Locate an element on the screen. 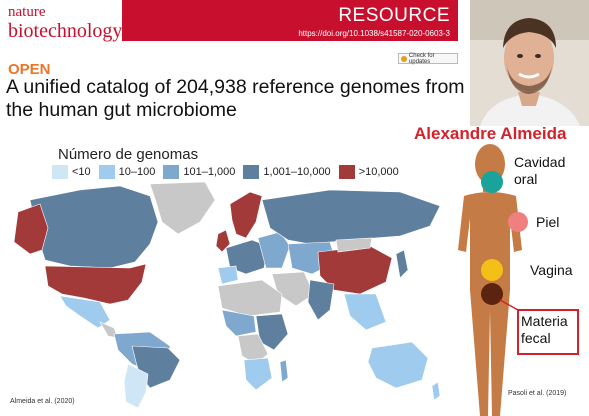 This screenshot has width=589, height=416. region-mexico is located at coordinates (85, 312).